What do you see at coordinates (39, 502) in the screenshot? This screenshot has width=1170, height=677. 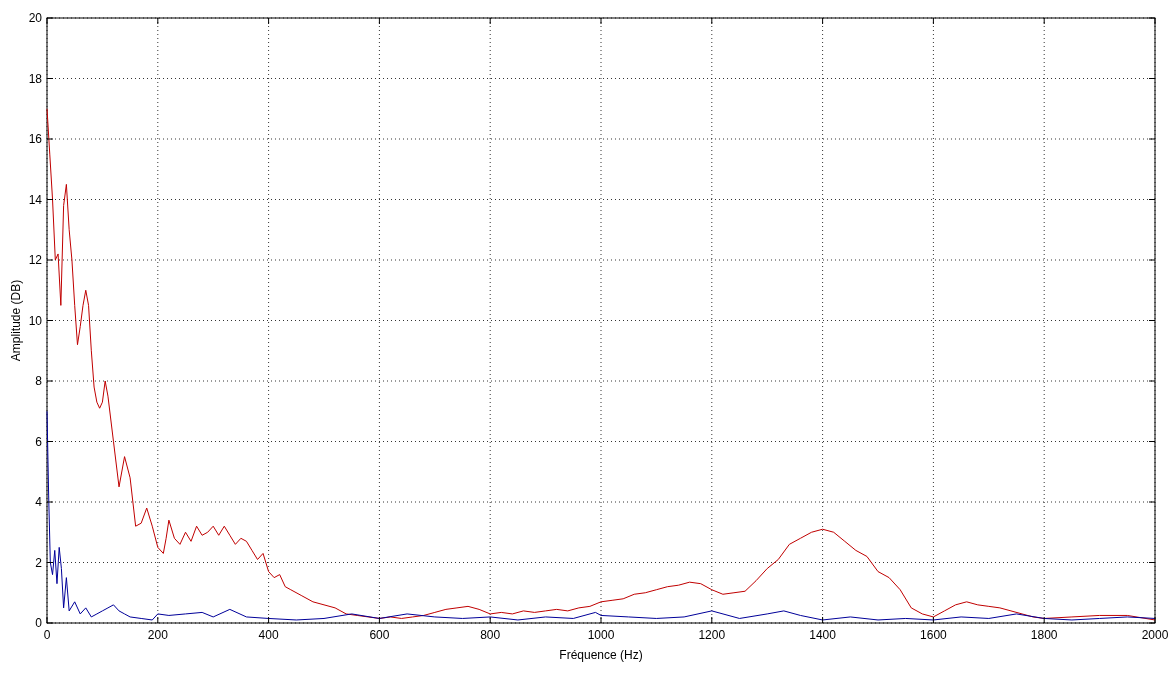 I see `y-tick-label: 4` at bounding box center [39, 502].